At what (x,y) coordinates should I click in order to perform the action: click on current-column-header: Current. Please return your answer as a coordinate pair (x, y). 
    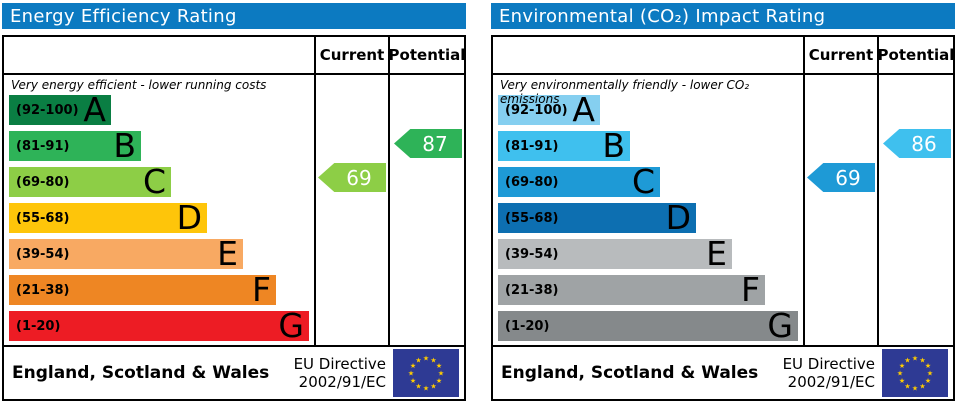
    Looking at the image, I should click on (351, 56).